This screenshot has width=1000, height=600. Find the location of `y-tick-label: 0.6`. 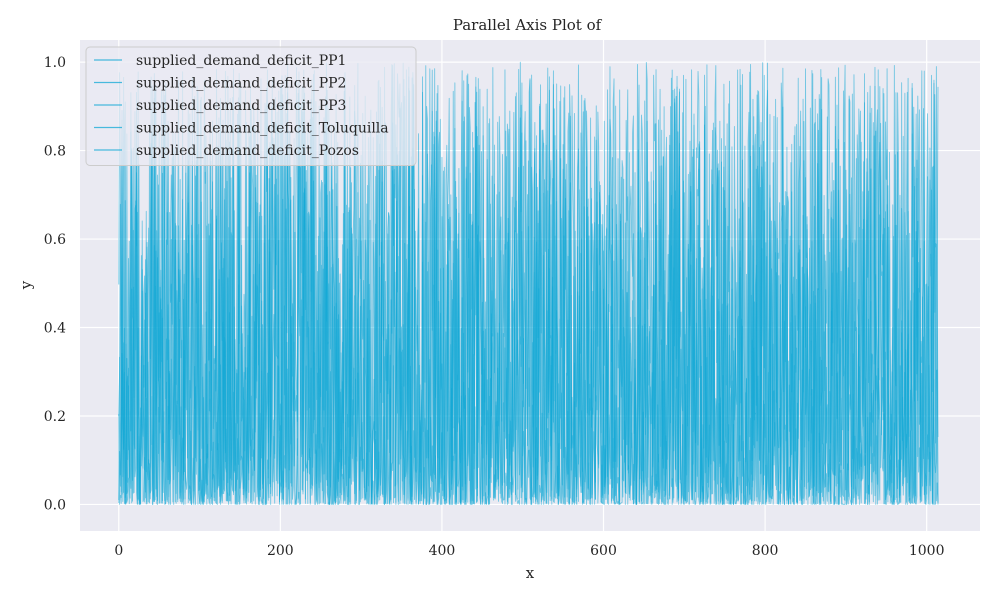

y-tick-label: 0.6 is located at coordinates (55, 240).